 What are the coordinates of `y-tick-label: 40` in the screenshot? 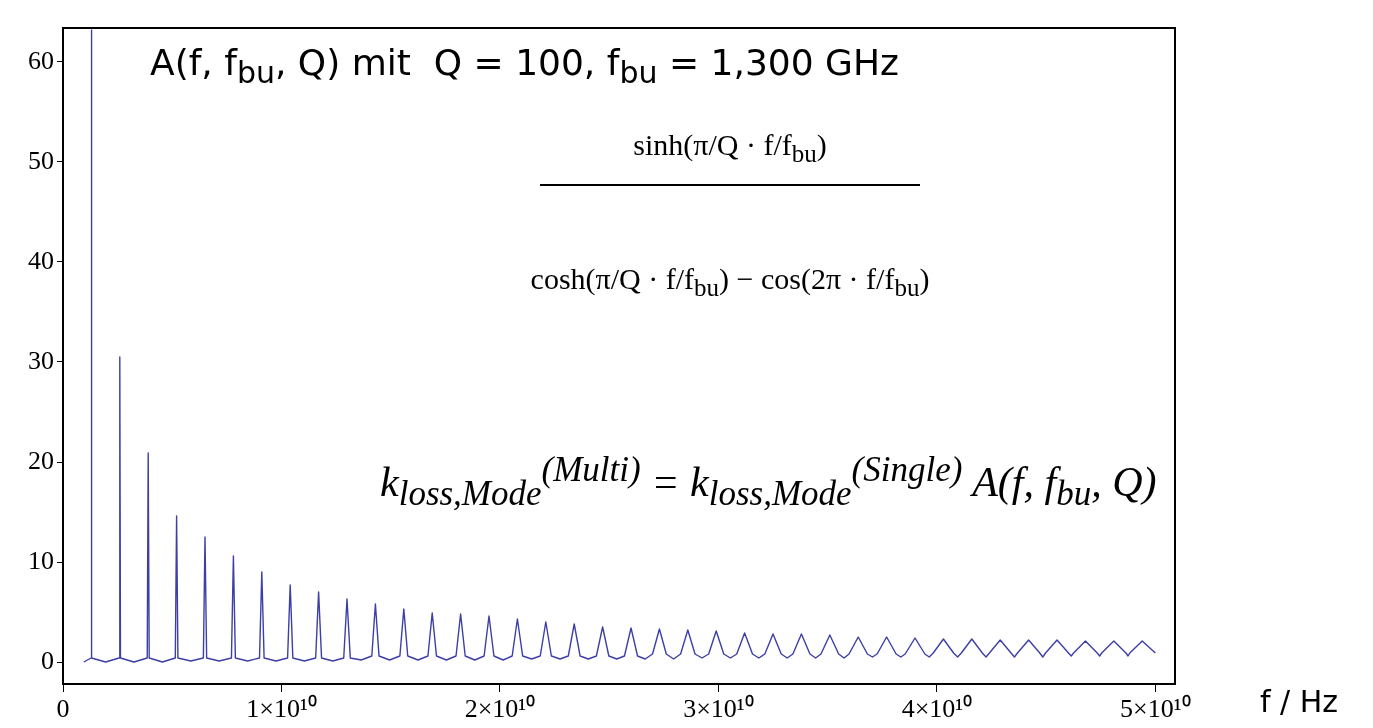 It's located at (41, 260).